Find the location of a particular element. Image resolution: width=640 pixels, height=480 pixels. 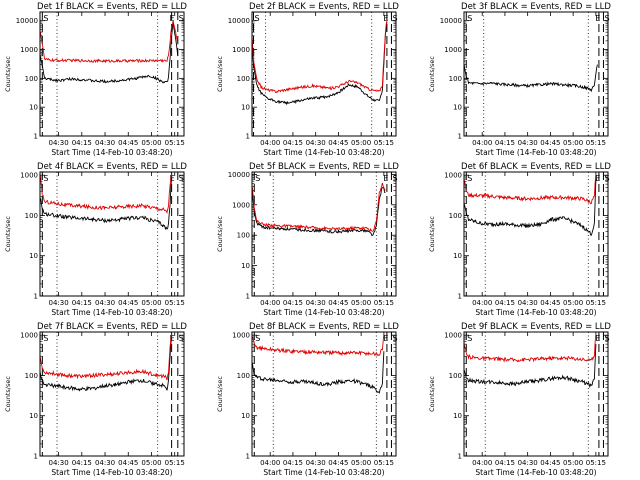

panel-title: Det 7f BLACK = Events, RED = LLD is located at coordinates (112, 327).